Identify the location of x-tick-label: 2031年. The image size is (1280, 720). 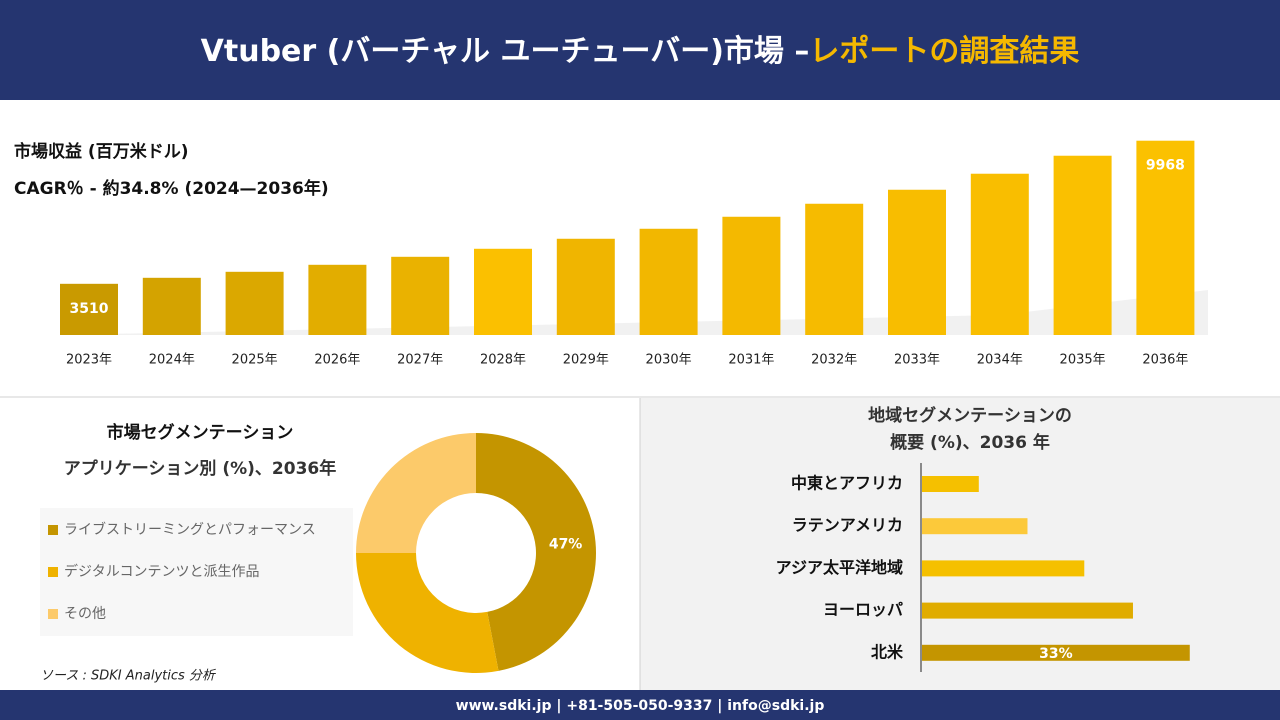
(751, 360).